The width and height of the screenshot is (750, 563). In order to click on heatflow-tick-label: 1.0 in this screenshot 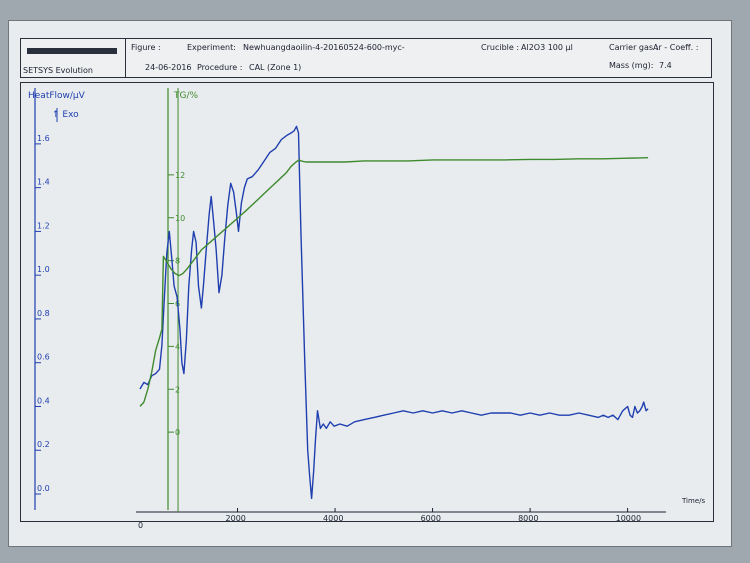, I will do `click(43, 269)`.